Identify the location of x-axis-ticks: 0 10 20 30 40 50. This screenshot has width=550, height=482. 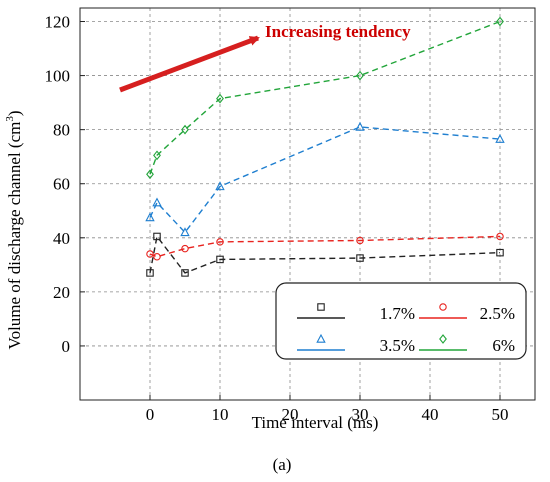
(327, 409).